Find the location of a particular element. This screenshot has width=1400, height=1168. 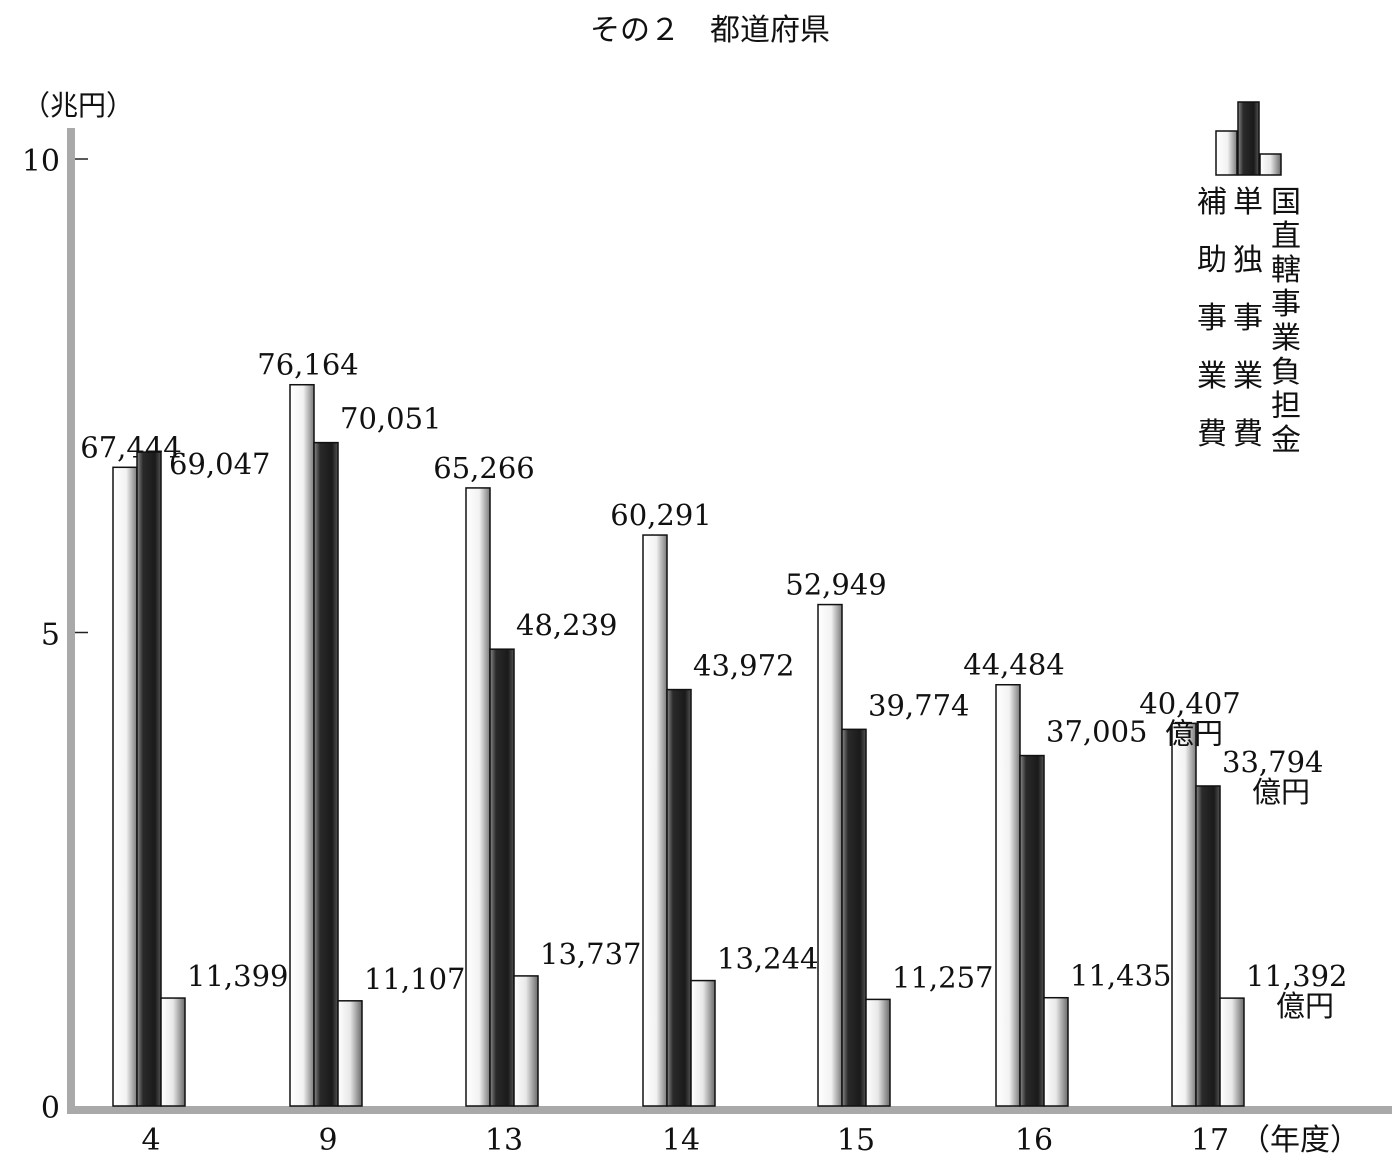

value-label: 65,266 is located at coordinates (483, 468).